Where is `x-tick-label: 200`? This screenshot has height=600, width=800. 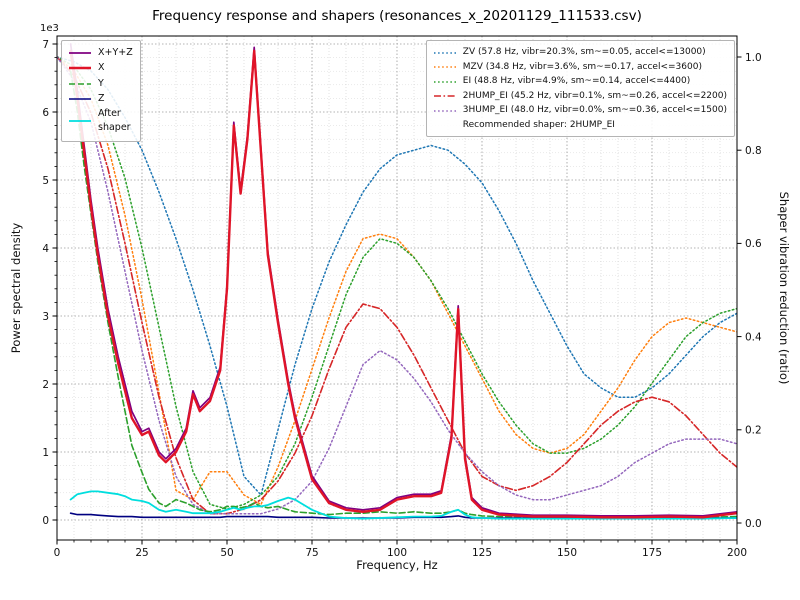 x-tick-label: 200 is located at coordinates (737, 553).